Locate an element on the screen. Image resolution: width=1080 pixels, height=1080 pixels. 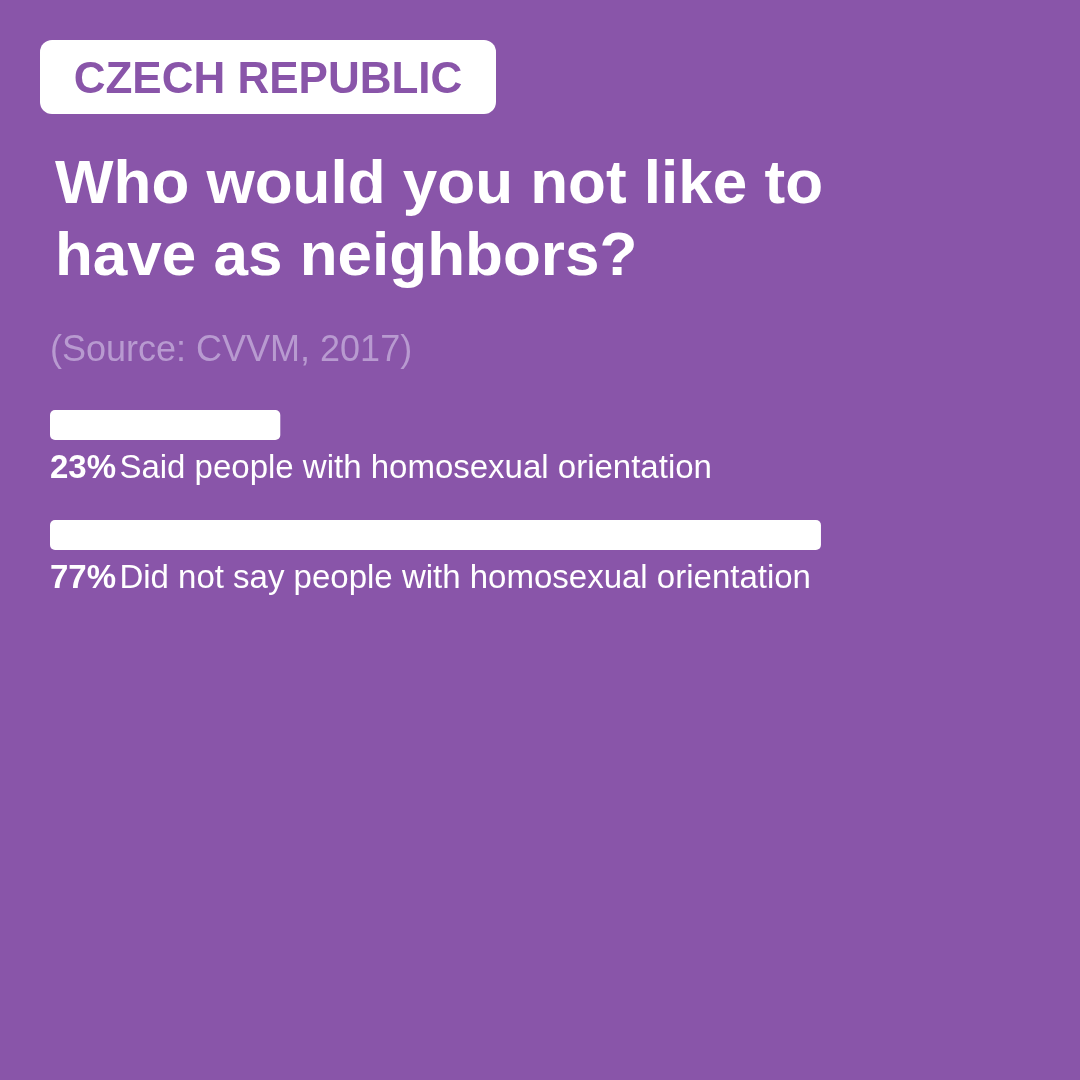
chart-title: Who would you not like to have as neighbors? is located at coordinates (448, 217).